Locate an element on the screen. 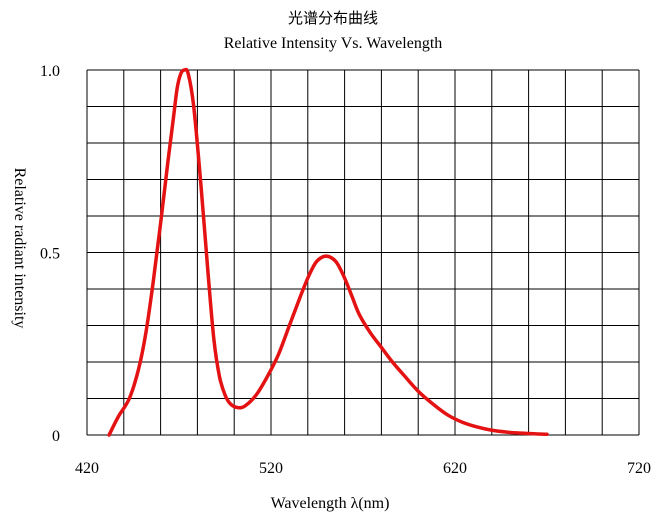 The width and height of the screenshot is (658, 523). y-axis-label: Relative radiant intensity is located at coordinates (19, 248).